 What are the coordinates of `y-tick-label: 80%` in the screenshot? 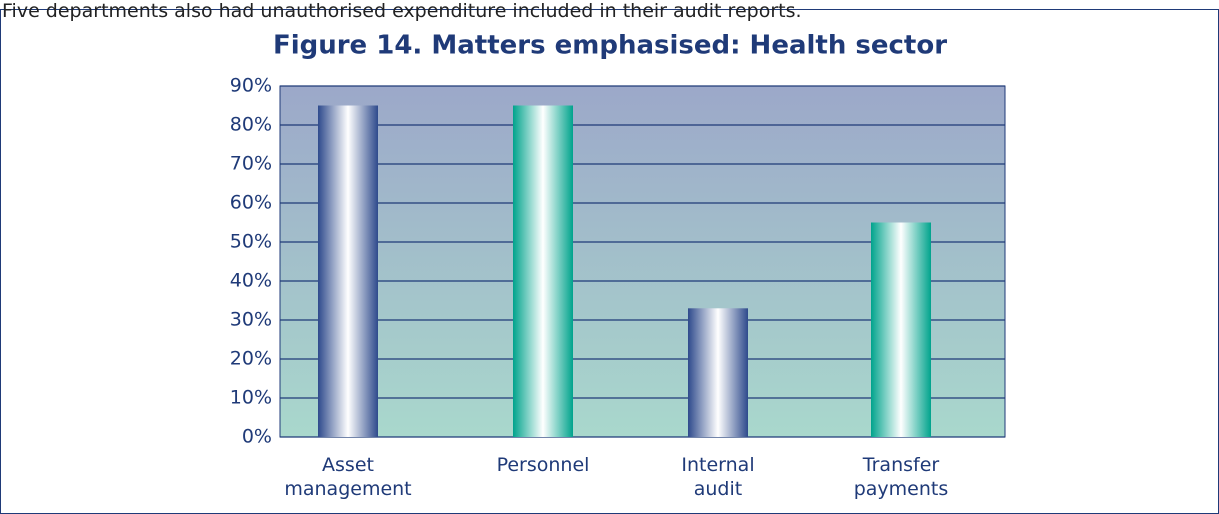 It's located at (251, 125).